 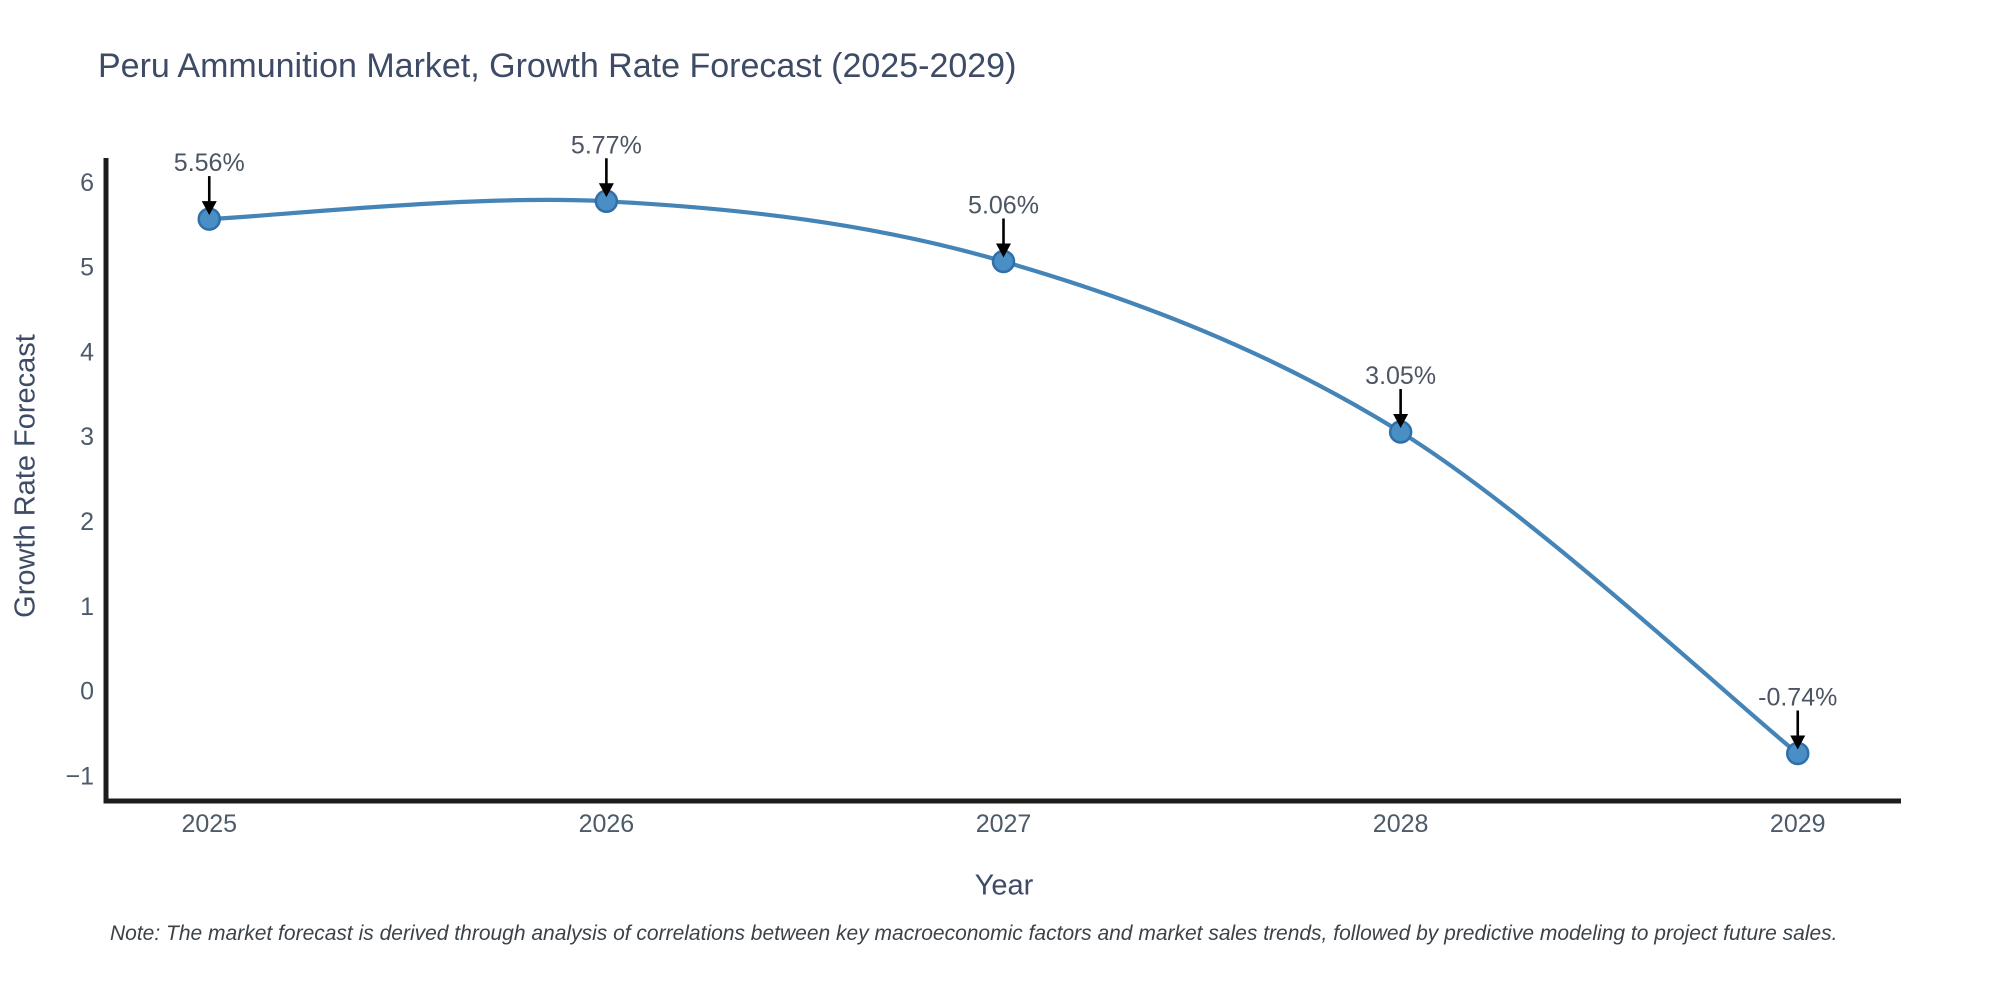 I want to click on point-annotation: 5.56%, so click(x=209, y=163).